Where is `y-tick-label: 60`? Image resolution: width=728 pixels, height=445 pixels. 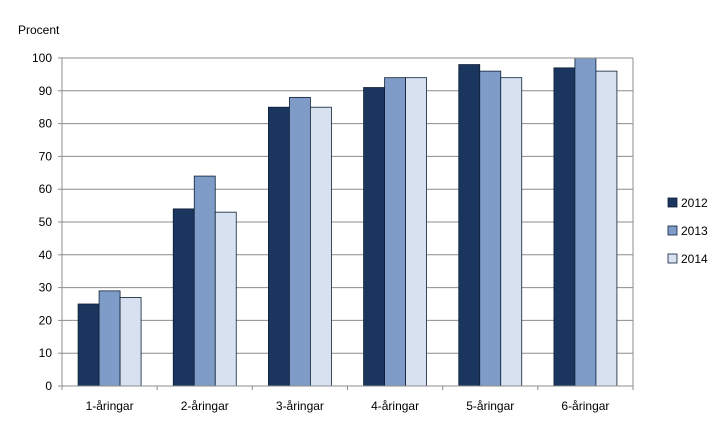 y-tick-label: 60 is located at coordinates (46, 189).